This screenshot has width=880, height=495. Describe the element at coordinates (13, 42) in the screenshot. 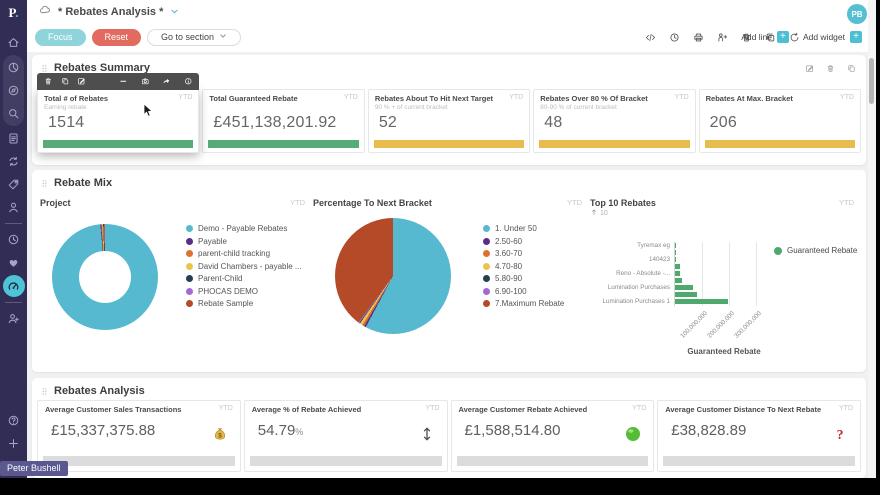

I see `sidebar-item-home` at that location.